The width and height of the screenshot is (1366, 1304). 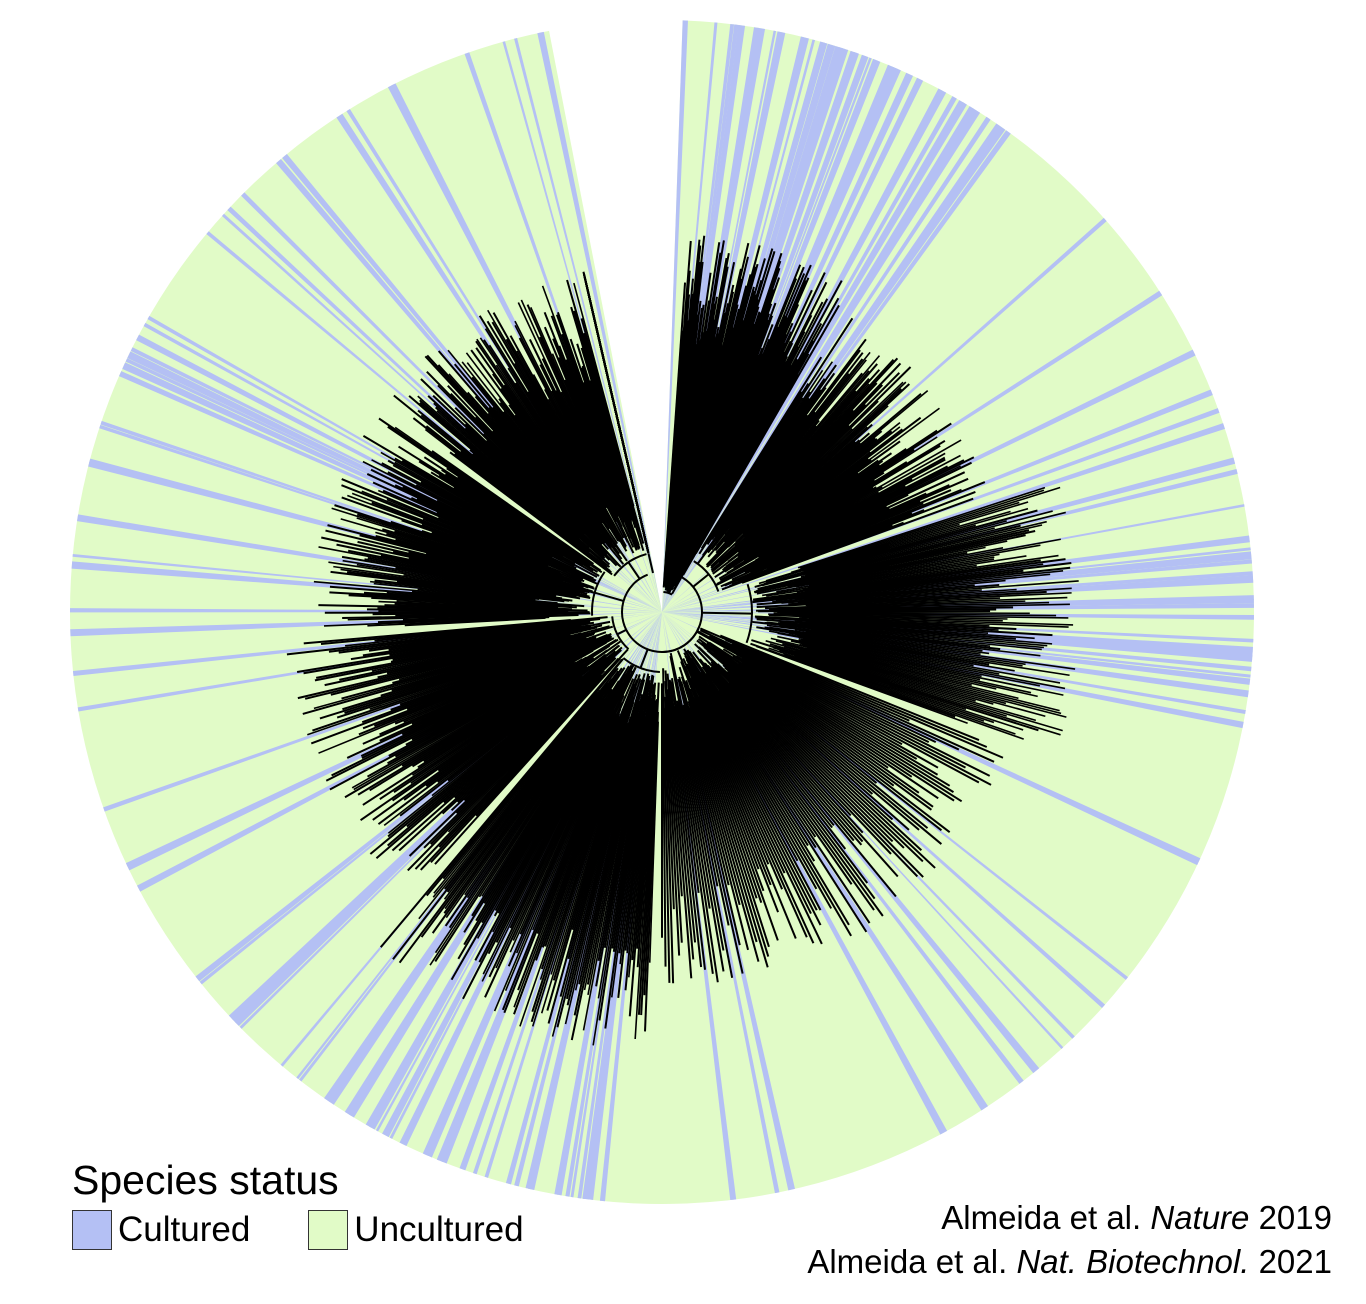 What do you see at coordinates (1069, 1218) in the screenshot?
I see `citation-1: Almeida et al. Nature 2019` at bounding box center [1069, 1218].